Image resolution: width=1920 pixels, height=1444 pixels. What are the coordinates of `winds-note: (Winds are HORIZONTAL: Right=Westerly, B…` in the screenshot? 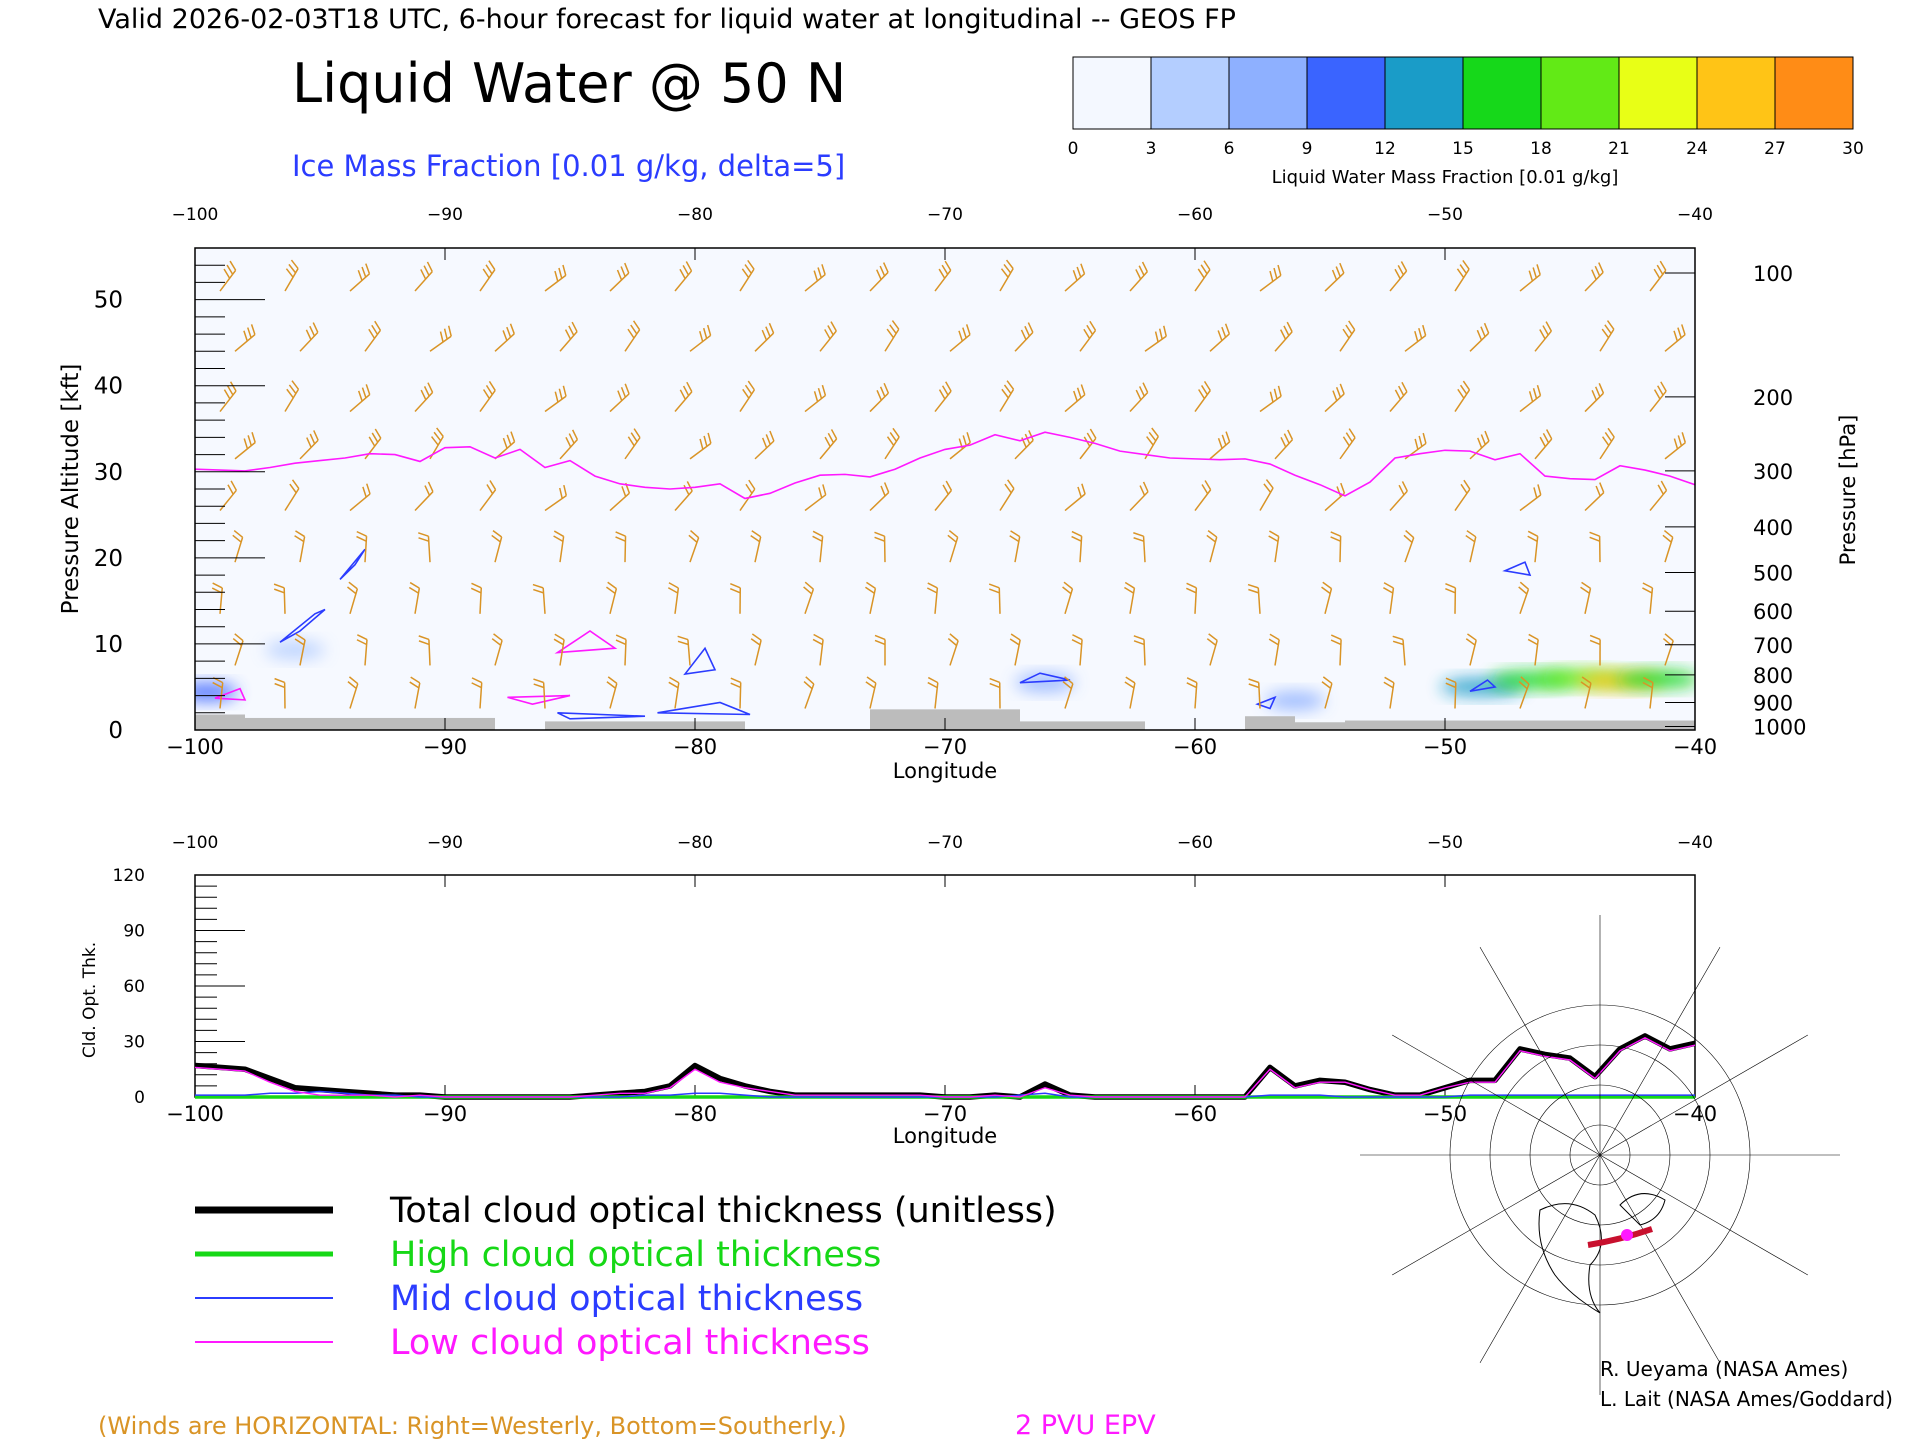 It's located at (472, 1426).